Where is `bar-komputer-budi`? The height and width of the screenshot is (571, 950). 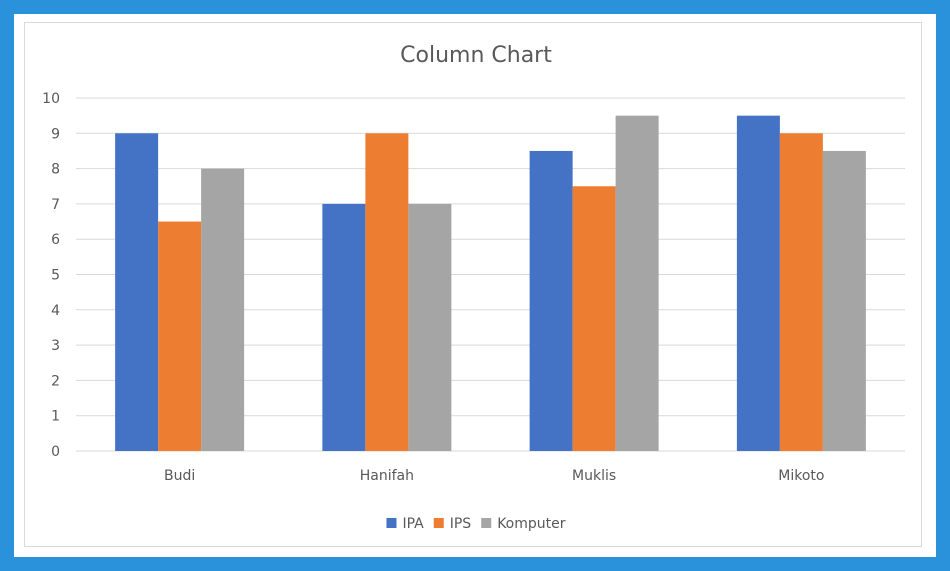 bar-komputer-budi is located at coordinates (223, 309).